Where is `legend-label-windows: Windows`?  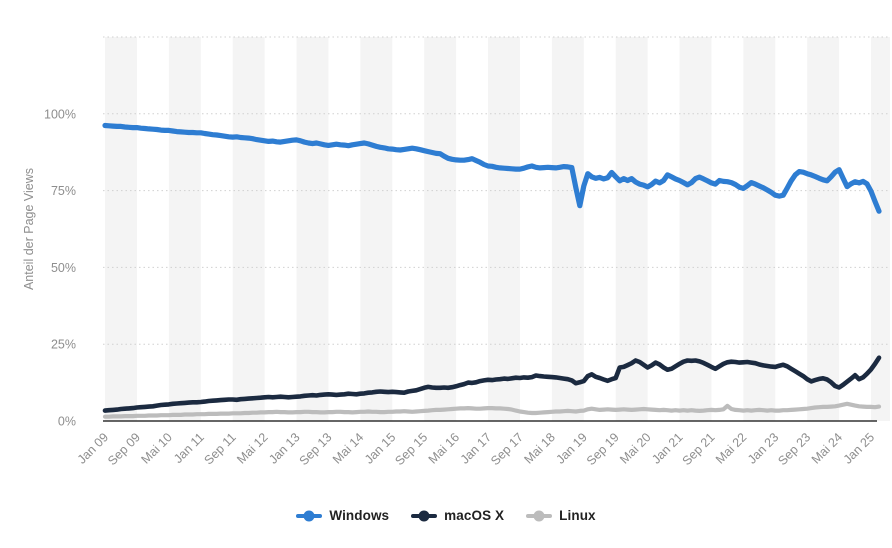
legend-label-windows: Windows is located at coordinates (359, 515).